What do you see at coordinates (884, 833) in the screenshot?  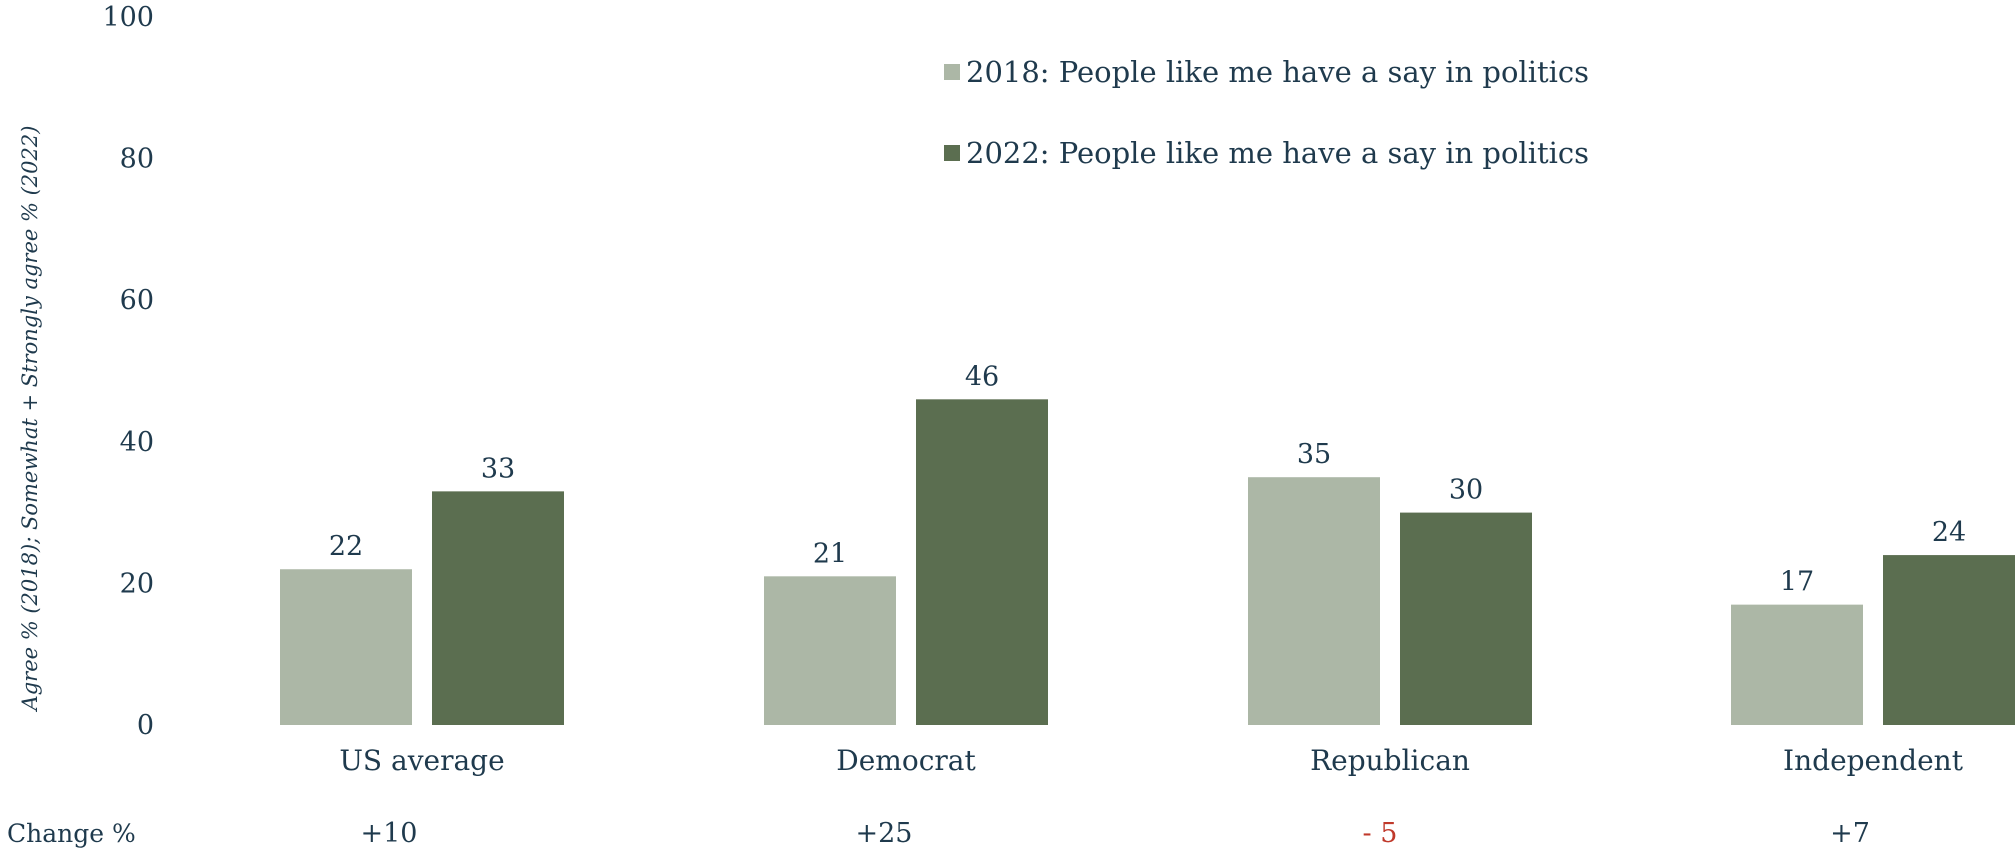 I see `change-value: +25` at bounding box center [884, 833].